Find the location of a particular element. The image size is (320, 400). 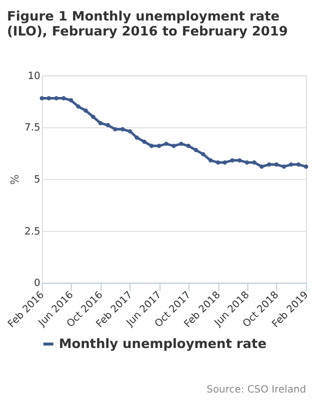

y-axis-title: % is located at coordinates (15, 179).